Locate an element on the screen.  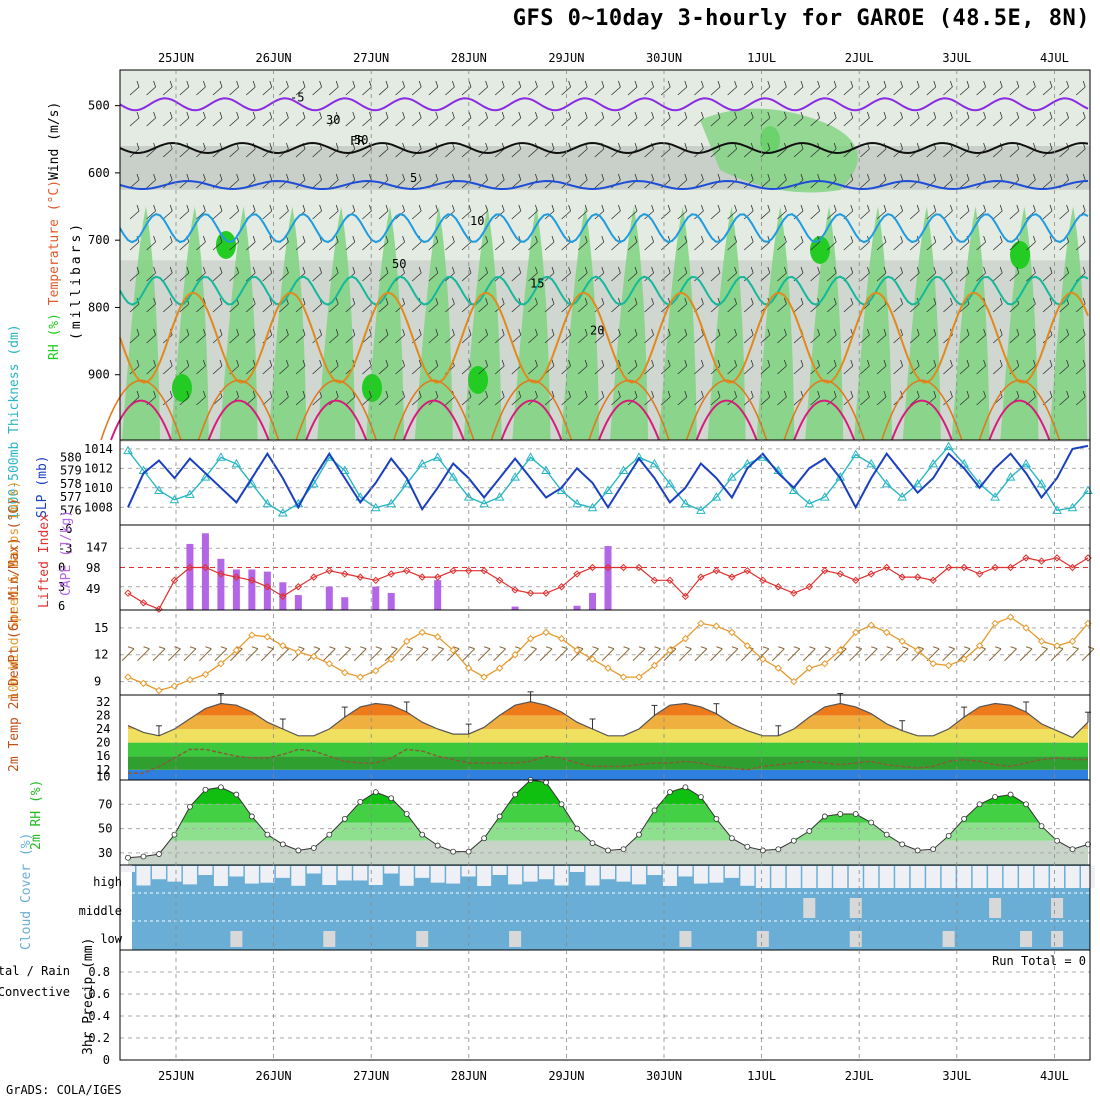
date-label-bottom: 29JUN is located at coordinates (566, 1076).